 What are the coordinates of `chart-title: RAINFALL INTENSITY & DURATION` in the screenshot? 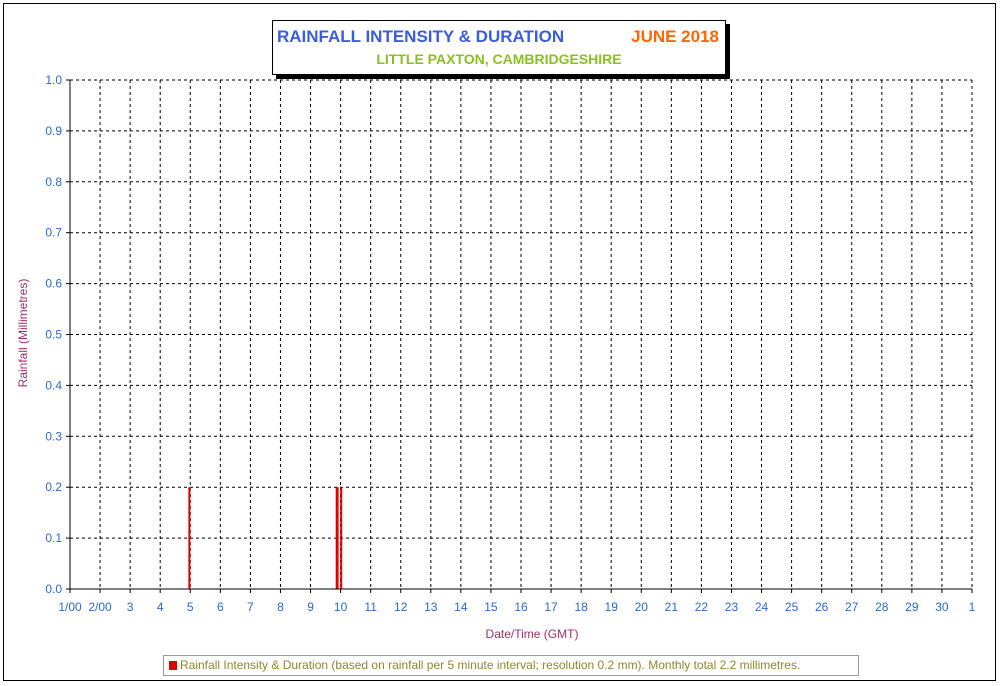 It's located at (421, 36).